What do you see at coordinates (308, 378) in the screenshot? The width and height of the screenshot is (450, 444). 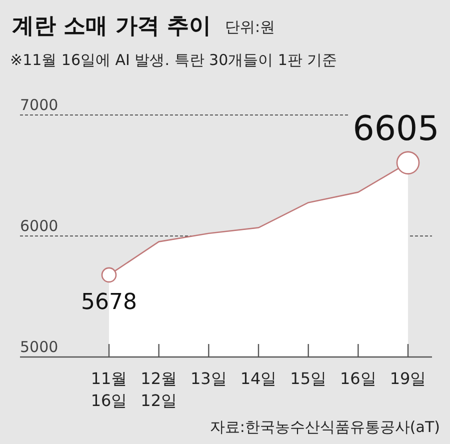 I see `x-tick-label: 15일` at bounding box center [308, 378].